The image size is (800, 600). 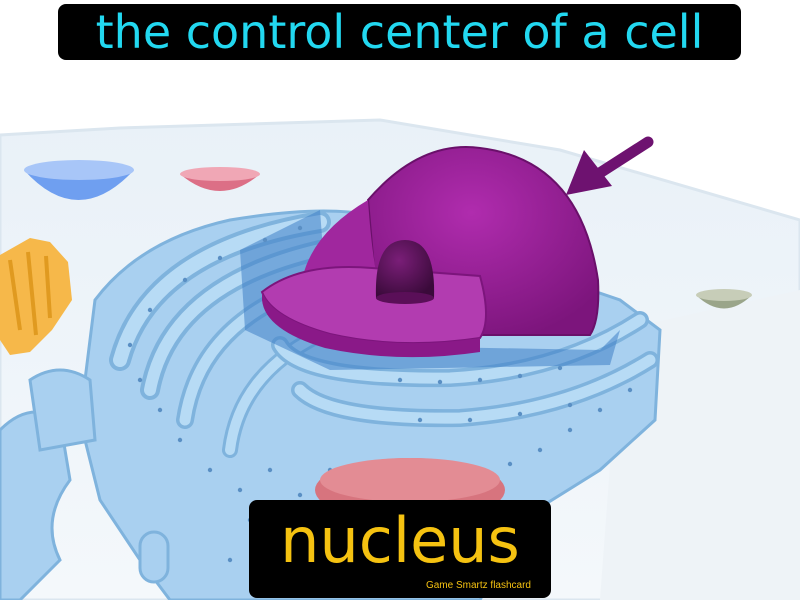 What do you see at coordinates (400, 540) in the screenshot?
I see `term-text: nucleus` at bounding box center [400, 540].